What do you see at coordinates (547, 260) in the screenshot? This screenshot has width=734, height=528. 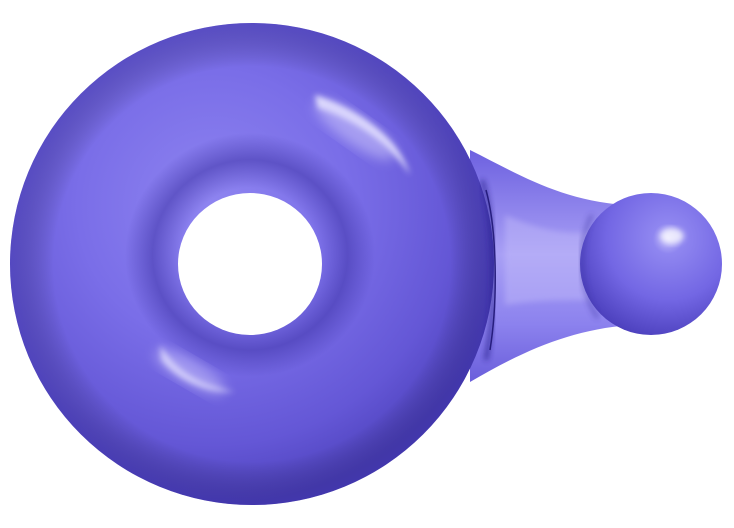 I see `neck-highlight` at bounding box center [547, 260].